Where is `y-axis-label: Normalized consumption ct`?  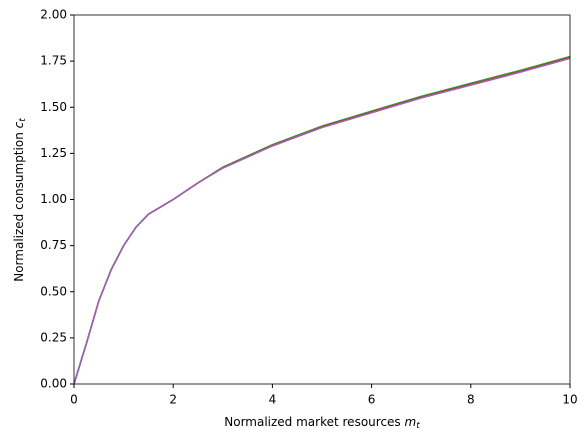
y-axis-label: Normalized consumption ct is located at coordinates (20, 200).